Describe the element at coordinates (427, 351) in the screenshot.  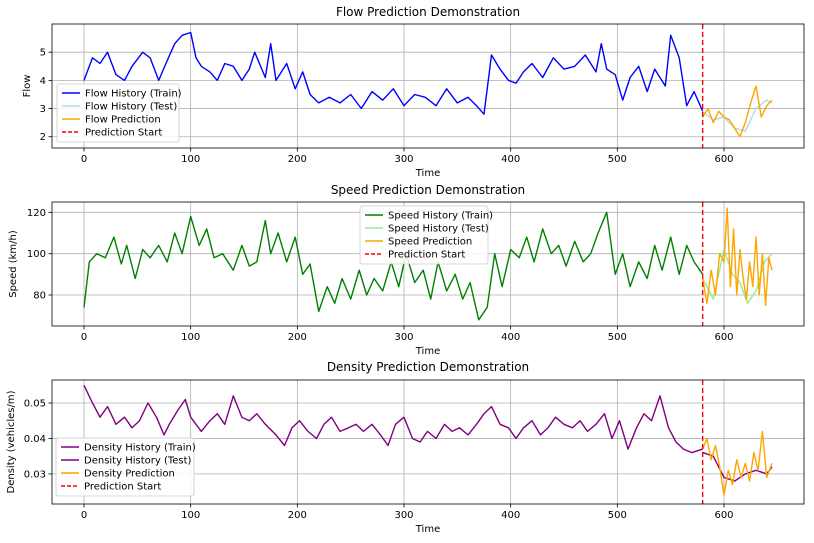
I see `speed-x-axis-label: Time` at that location.